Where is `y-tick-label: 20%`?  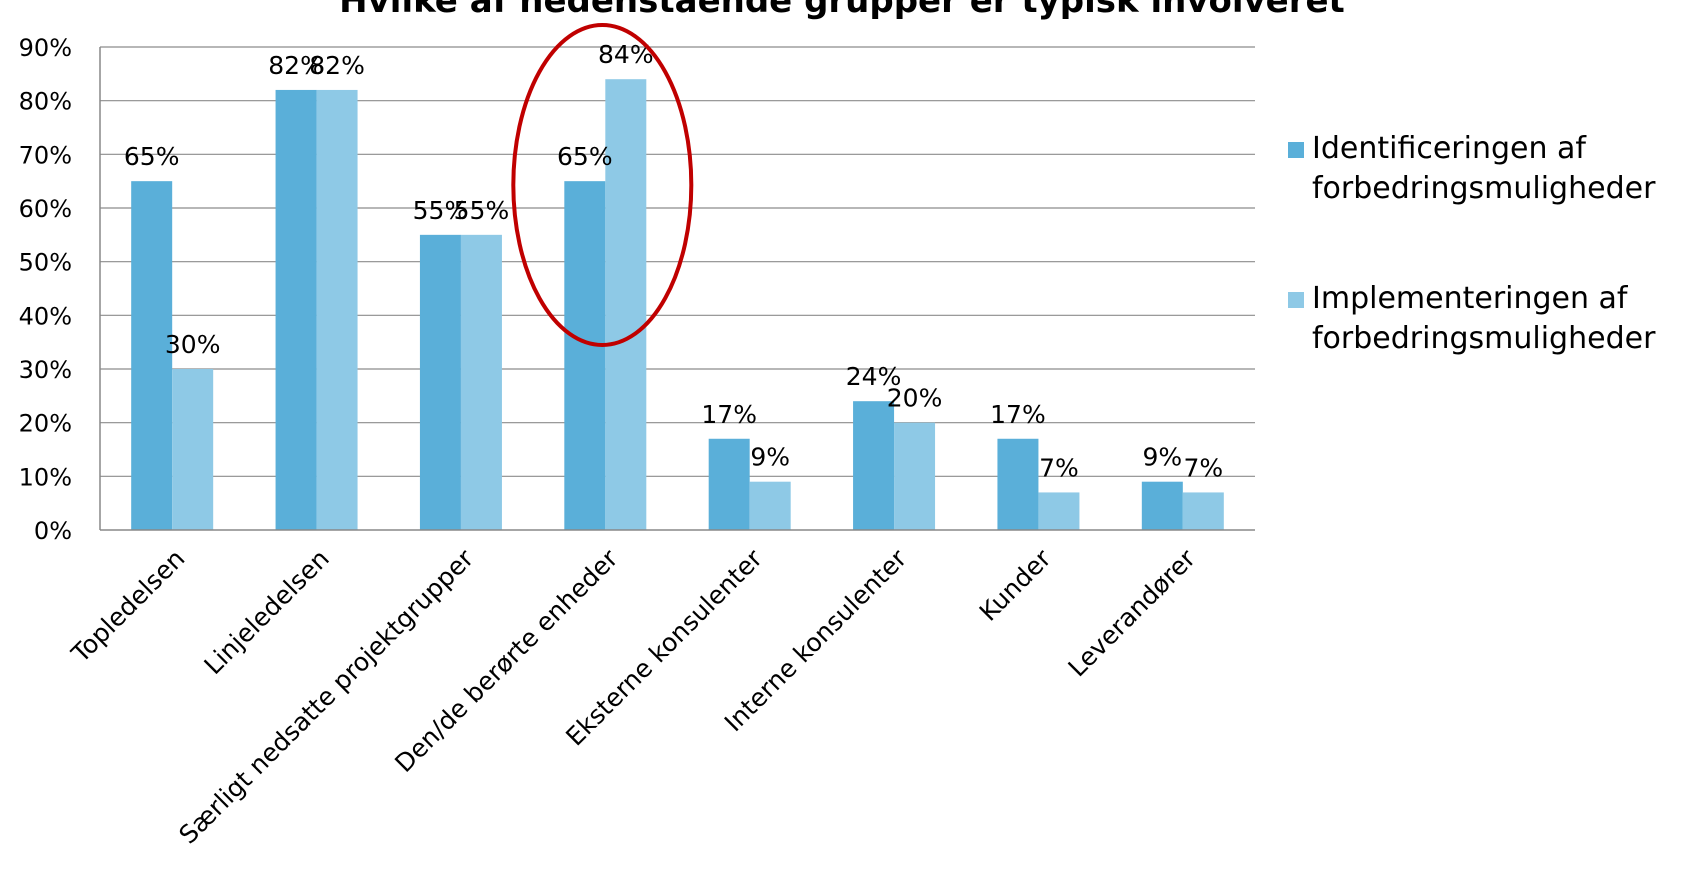
y-tick-label: 20% is located at coordinates (45, 424).